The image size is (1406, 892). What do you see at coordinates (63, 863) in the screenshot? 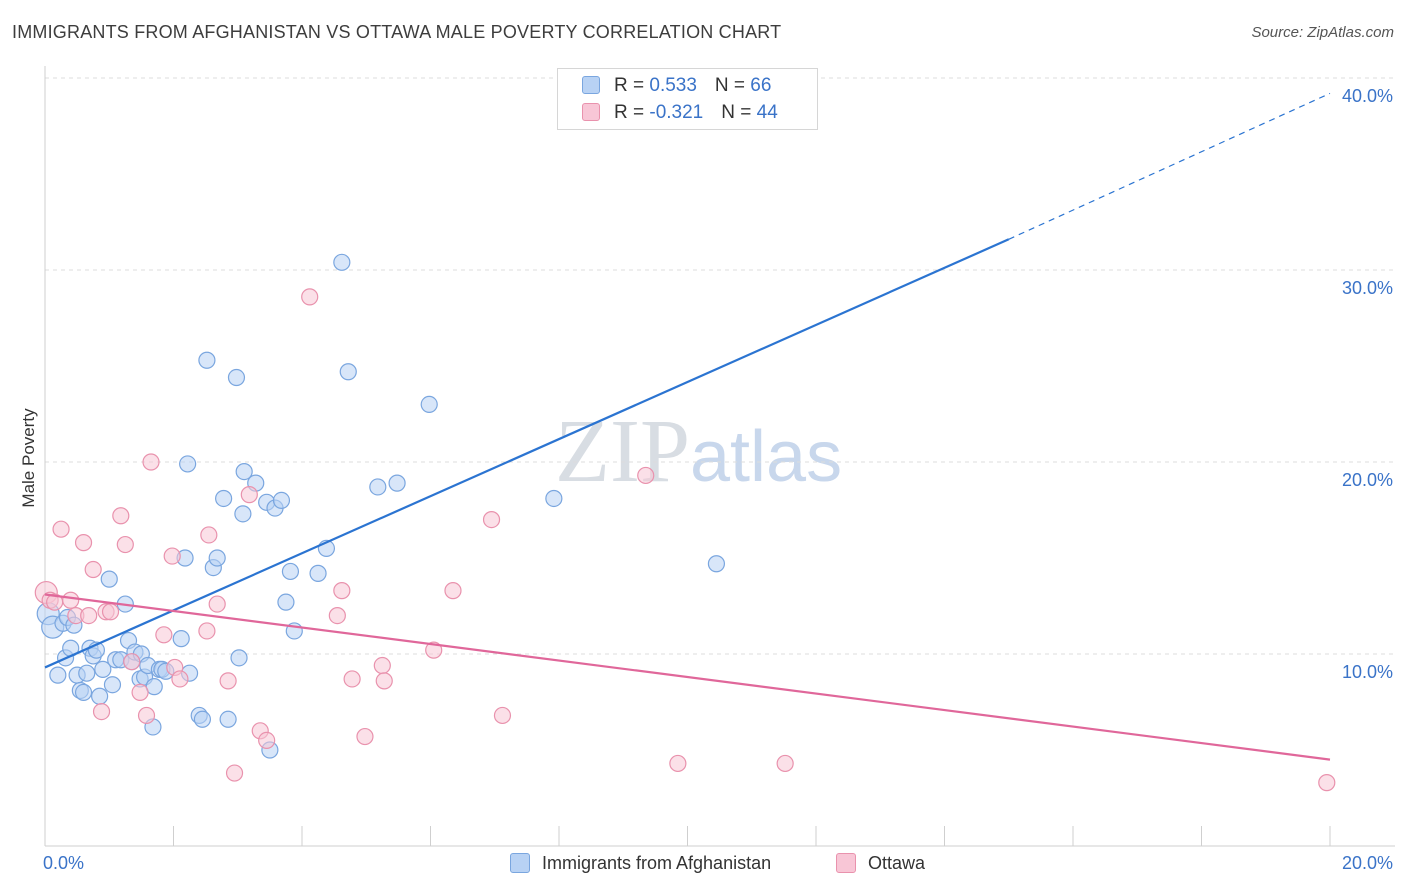
I see `x-tick-label: 0.0%` at bounding box center [63, 863].